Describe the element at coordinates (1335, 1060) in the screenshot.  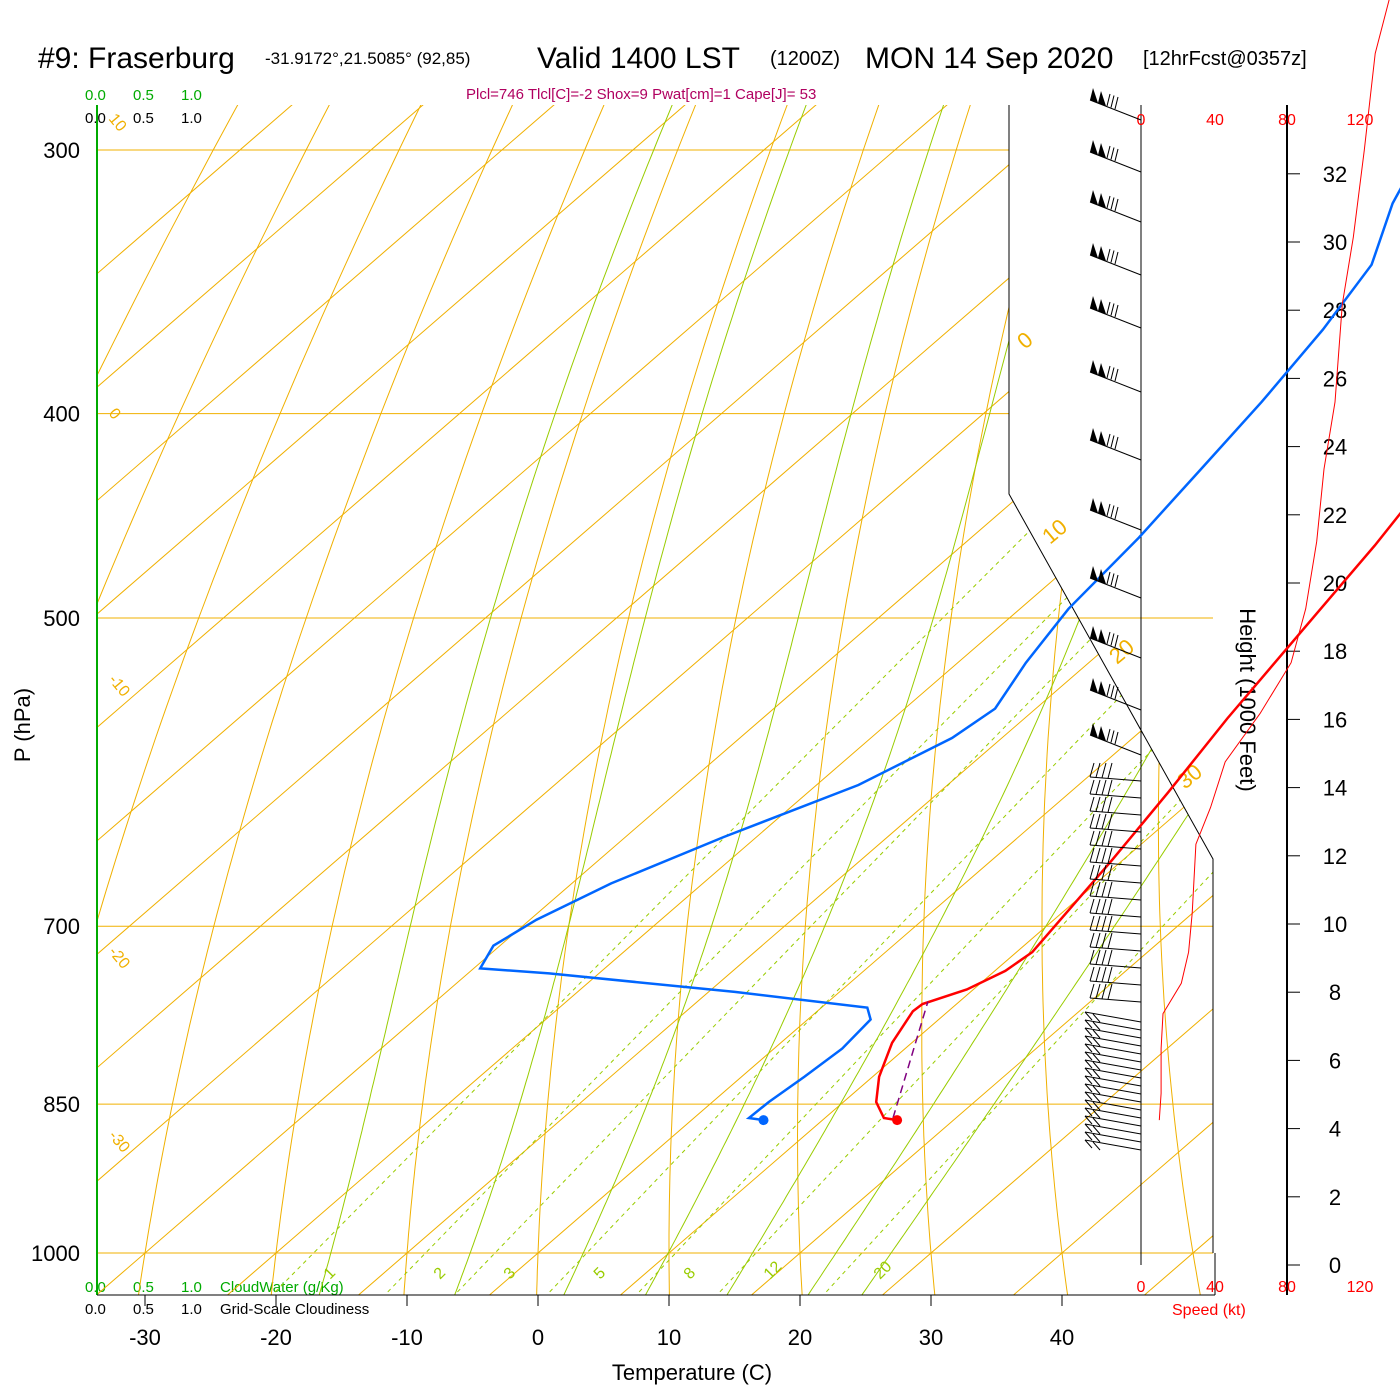
I see `height-tick-label: 6` at that location.